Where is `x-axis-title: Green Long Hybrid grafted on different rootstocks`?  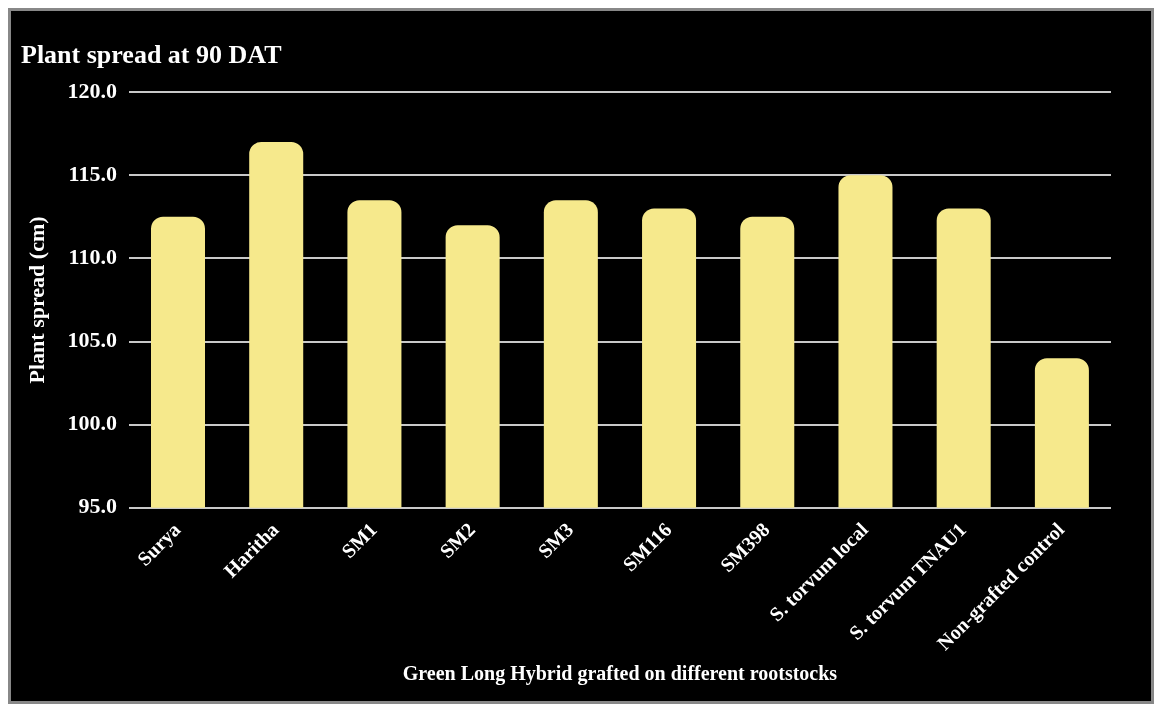 x-axis-title: Green Long Hybrid grafted on different rootstocks is located at coordinates (620, 674).